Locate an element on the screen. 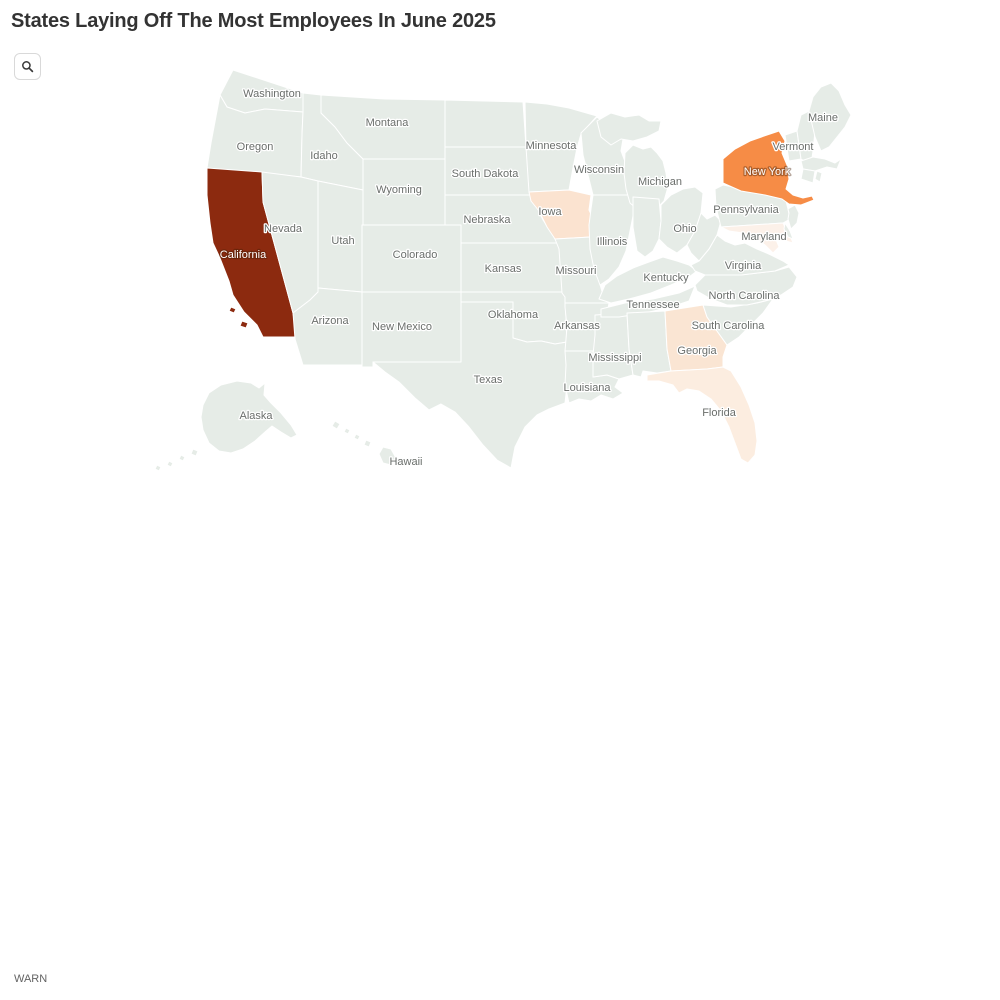 The width and height of the screenshot is (1000, 1000). state-TN is located at coordinates (648, 301).